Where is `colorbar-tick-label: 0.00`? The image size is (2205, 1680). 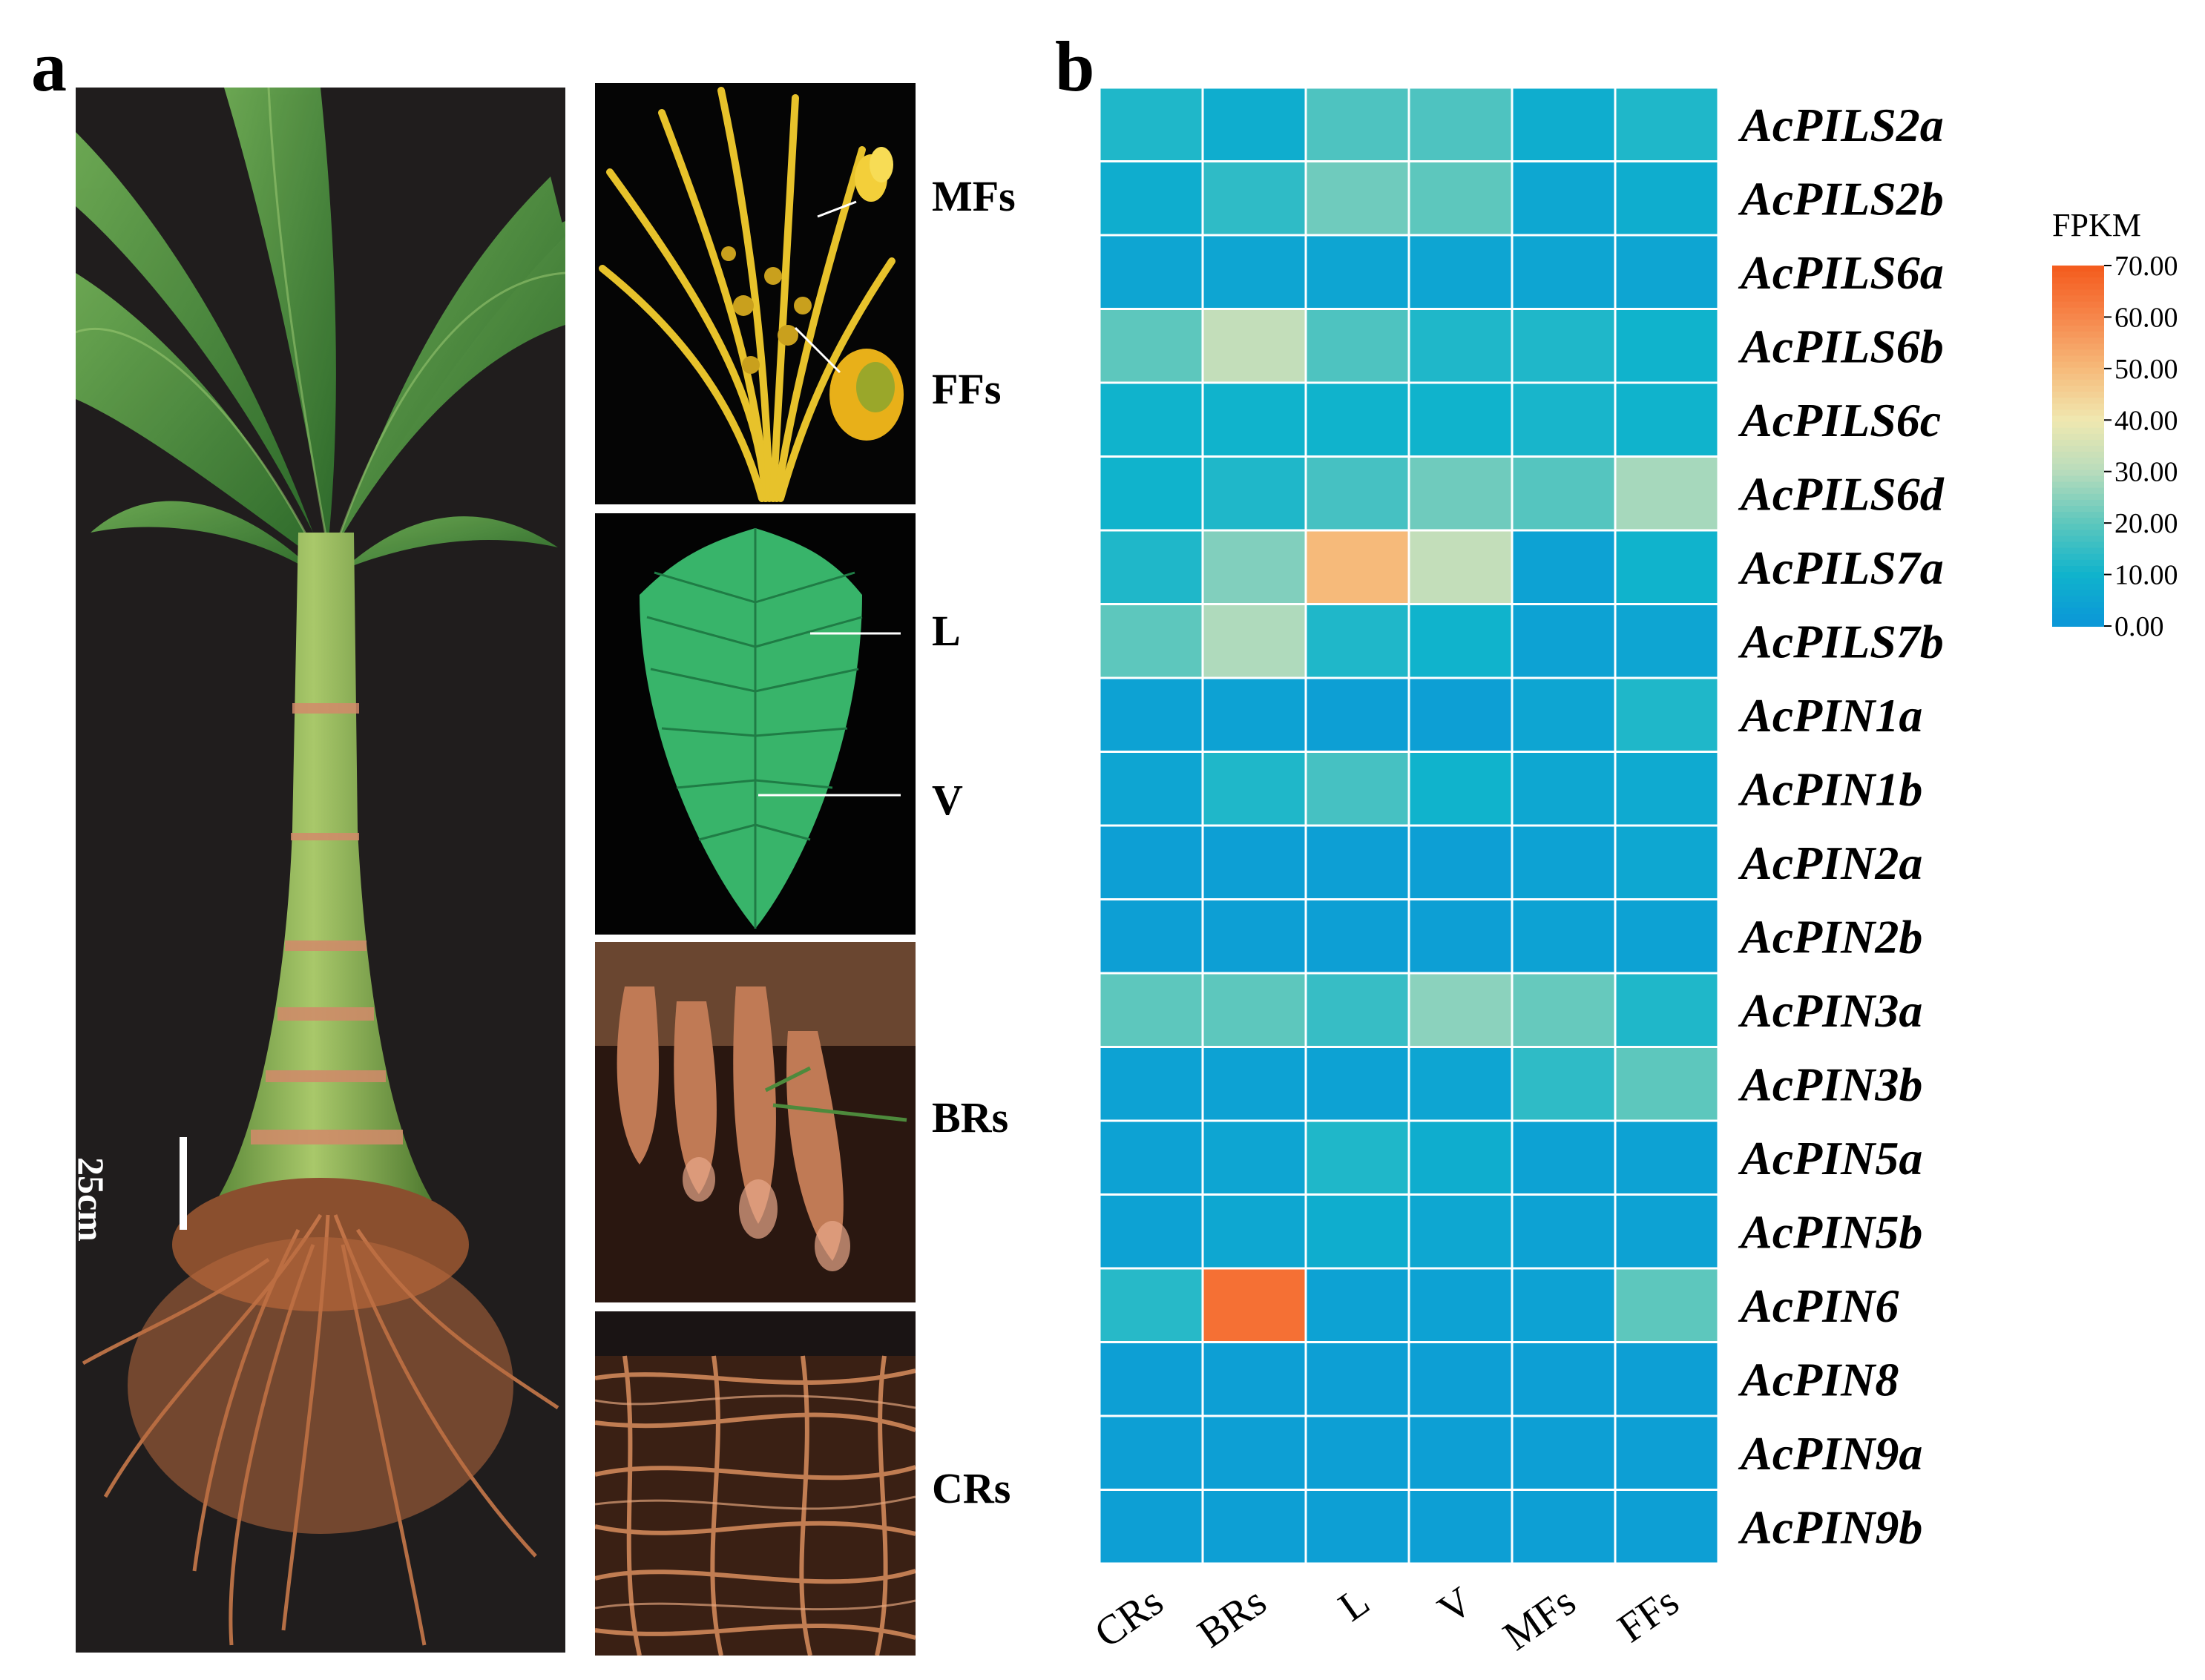
colorbar-tick-label: 0.00 is located at coordinates (2139, 627).